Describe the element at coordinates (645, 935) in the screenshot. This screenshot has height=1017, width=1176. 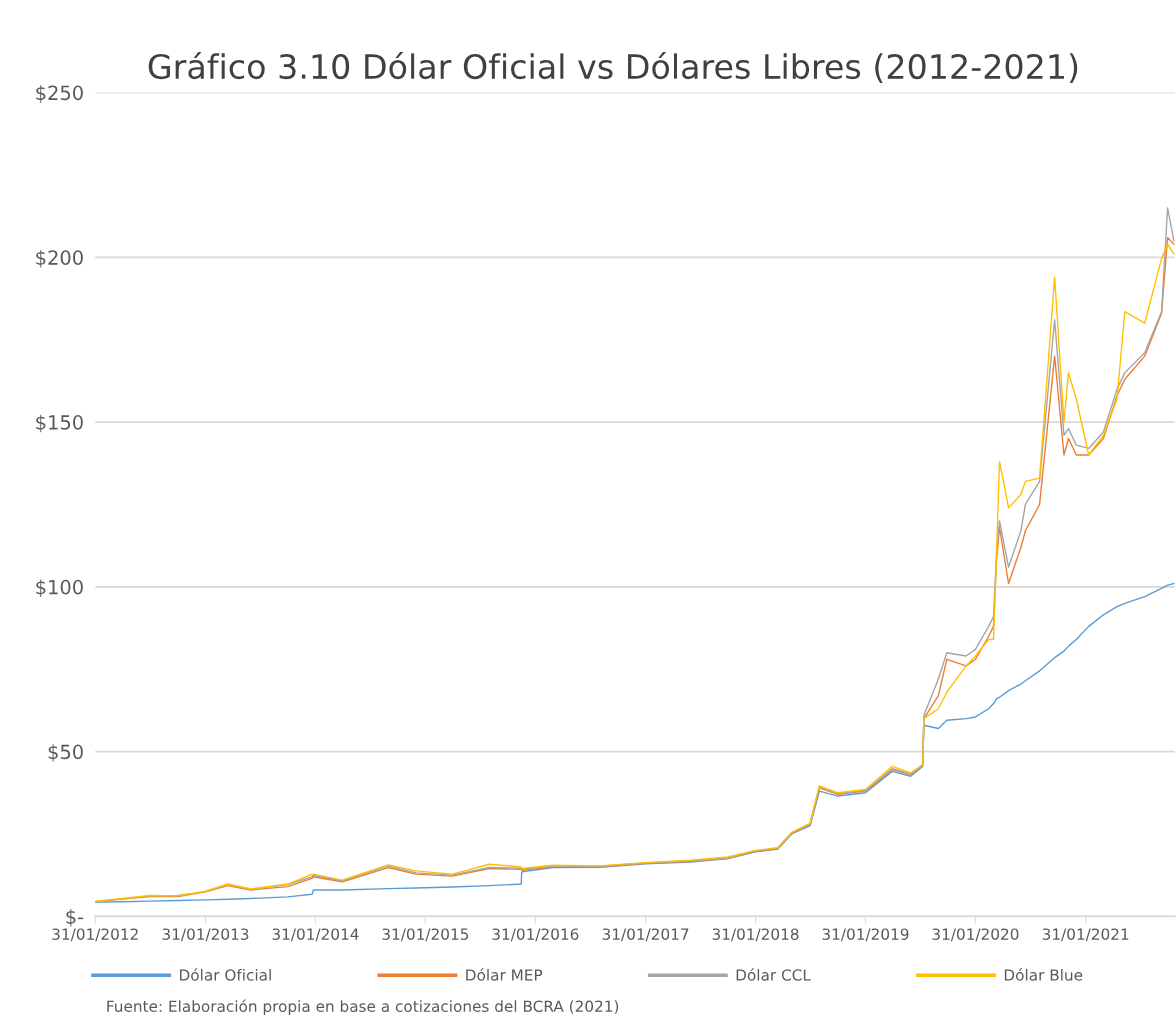
I see `x-tick-label: 31/01/2017` at that location.